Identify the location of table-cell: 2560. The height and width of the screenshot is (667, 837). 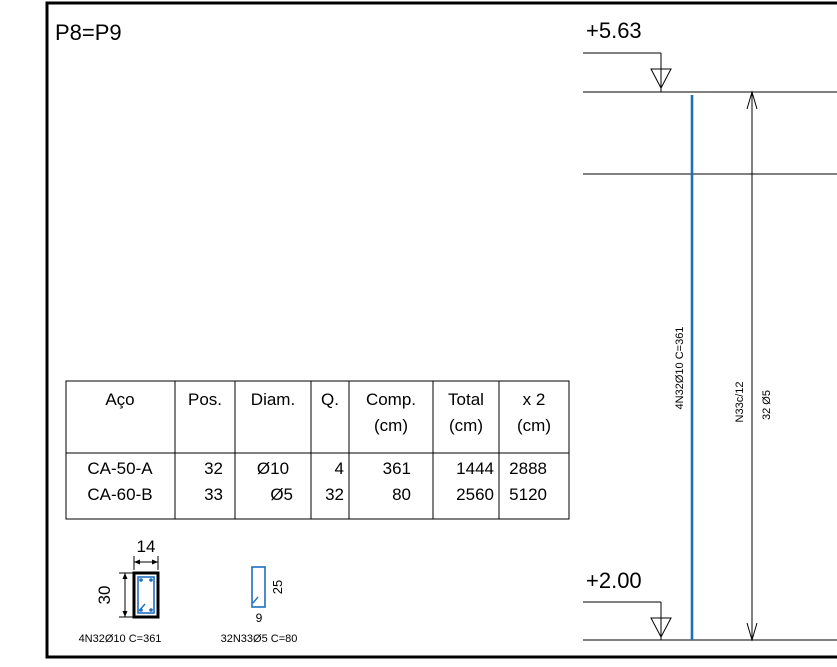
(475, 494).